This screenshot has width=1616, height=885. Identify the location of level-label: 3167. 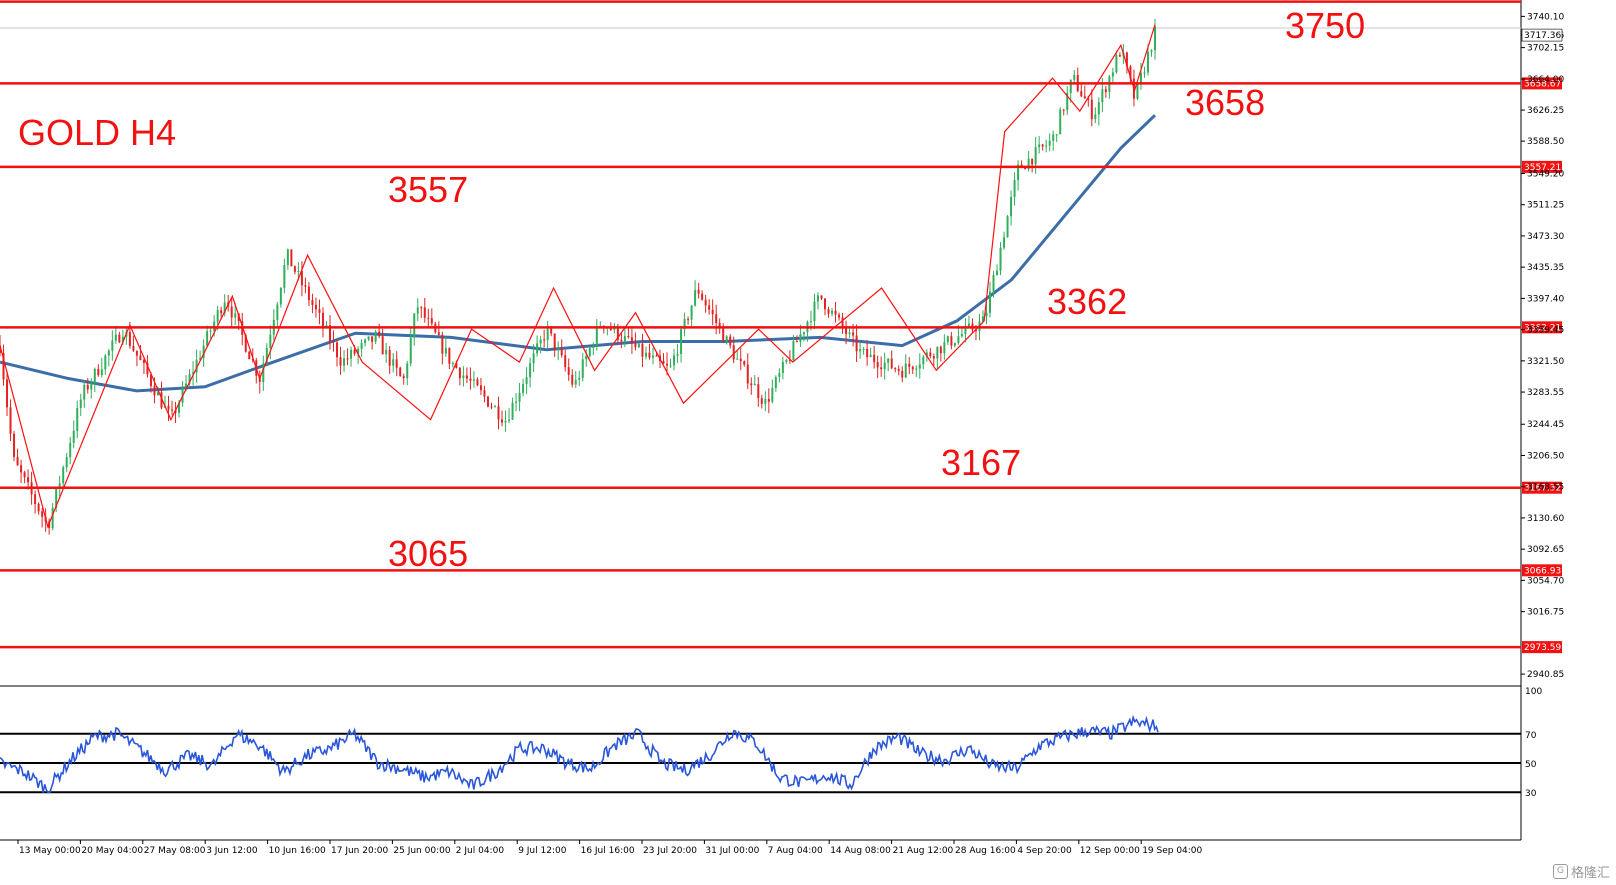
(981, 462).